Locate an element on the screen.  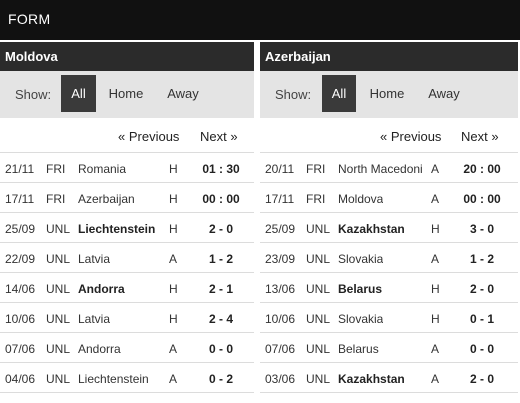
score: 0 - 1 is located at coordinates (481, 319).